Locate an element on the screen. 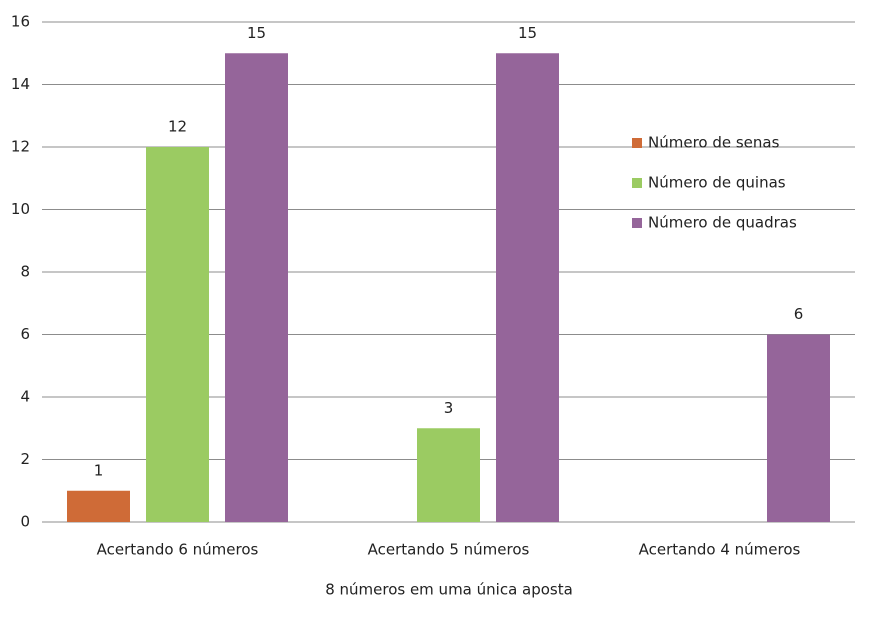 The height and width of the screenshot is (634, 881). y-tick-label: 12 is located at coordinates (20, 147).